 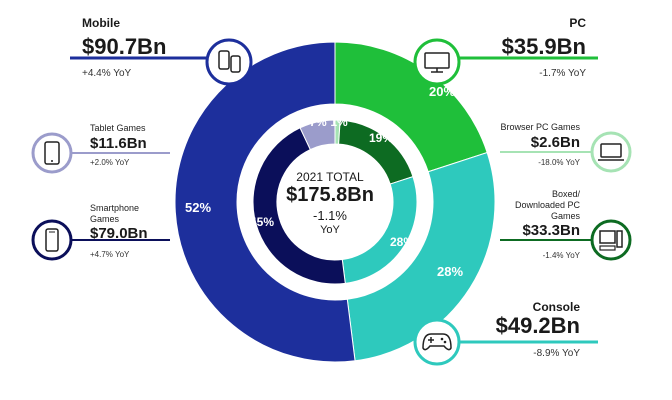 What do you see at coordinates (562, 73) in the screenshot?
I see `pc-yoy: -1.7% YoY` at bounding box center [562, 73].